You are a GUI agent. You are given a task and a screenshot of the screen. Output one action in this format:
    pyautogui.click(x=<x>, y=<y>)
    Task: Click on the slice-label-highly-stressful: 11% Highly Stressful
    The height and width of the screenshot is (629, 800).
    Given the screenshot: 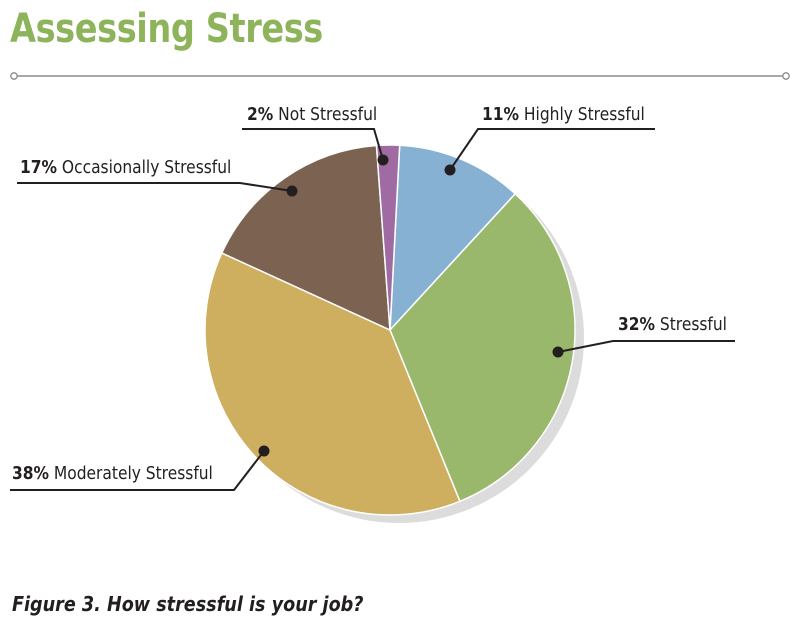 What is the action you would take?
    pyautogui.click(x=563, y=113)
    